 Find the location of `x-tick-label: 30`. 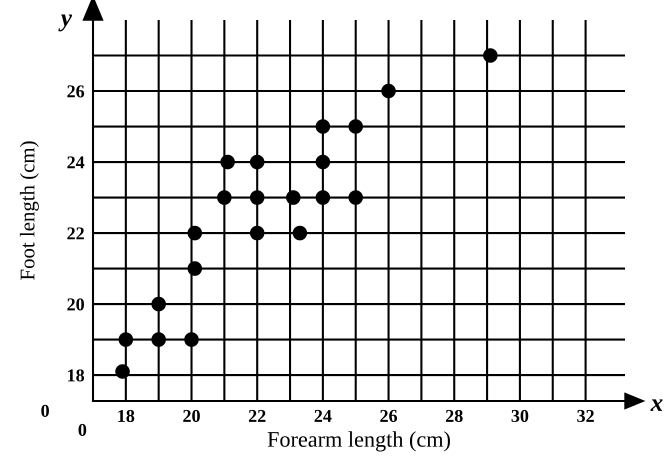

x-tick-label: 30 is located at coordinates (520, 416).